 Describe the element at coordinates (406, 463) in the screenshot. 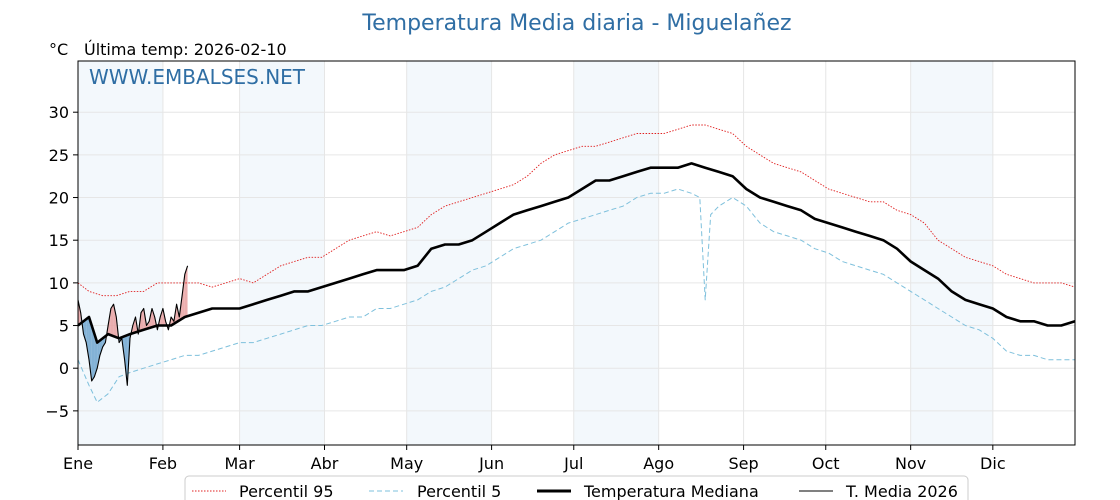

I see `x-tick-label: May` at that location.